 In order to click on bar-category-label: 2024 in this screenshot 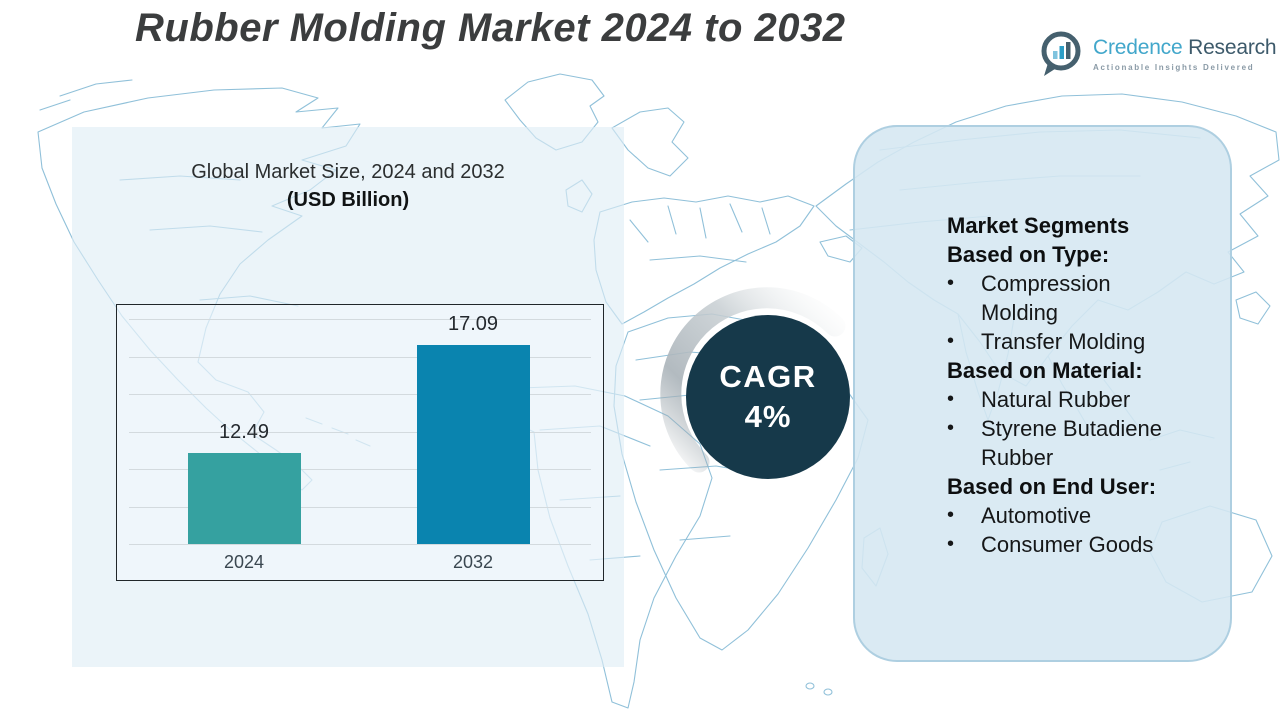, I will do `click(244, 562)`.